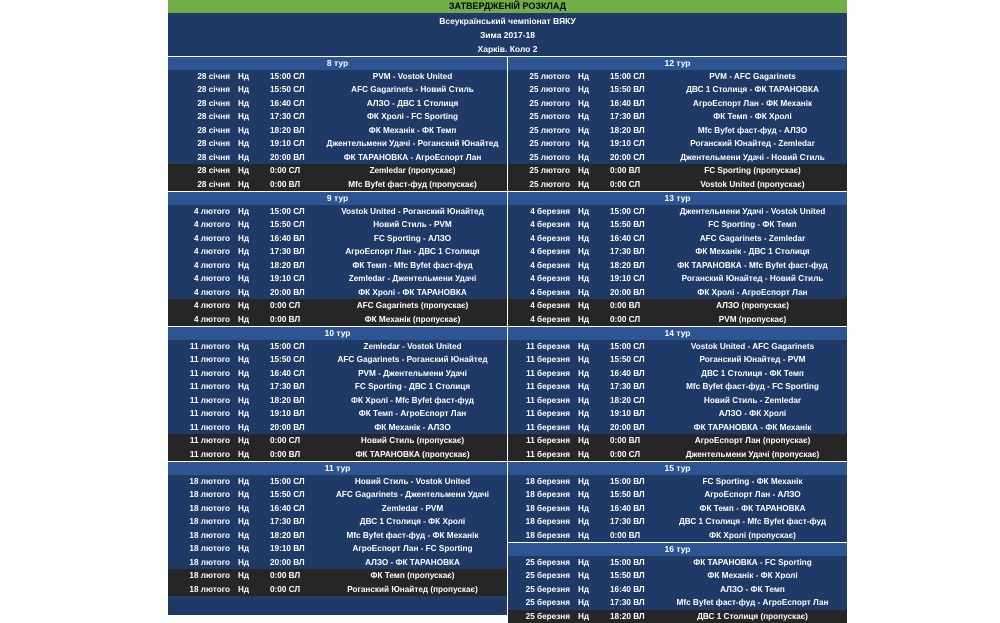  I want to click on match-teams: ФК ТАРАНОВКА - ФК Механік, so click(752, 428).